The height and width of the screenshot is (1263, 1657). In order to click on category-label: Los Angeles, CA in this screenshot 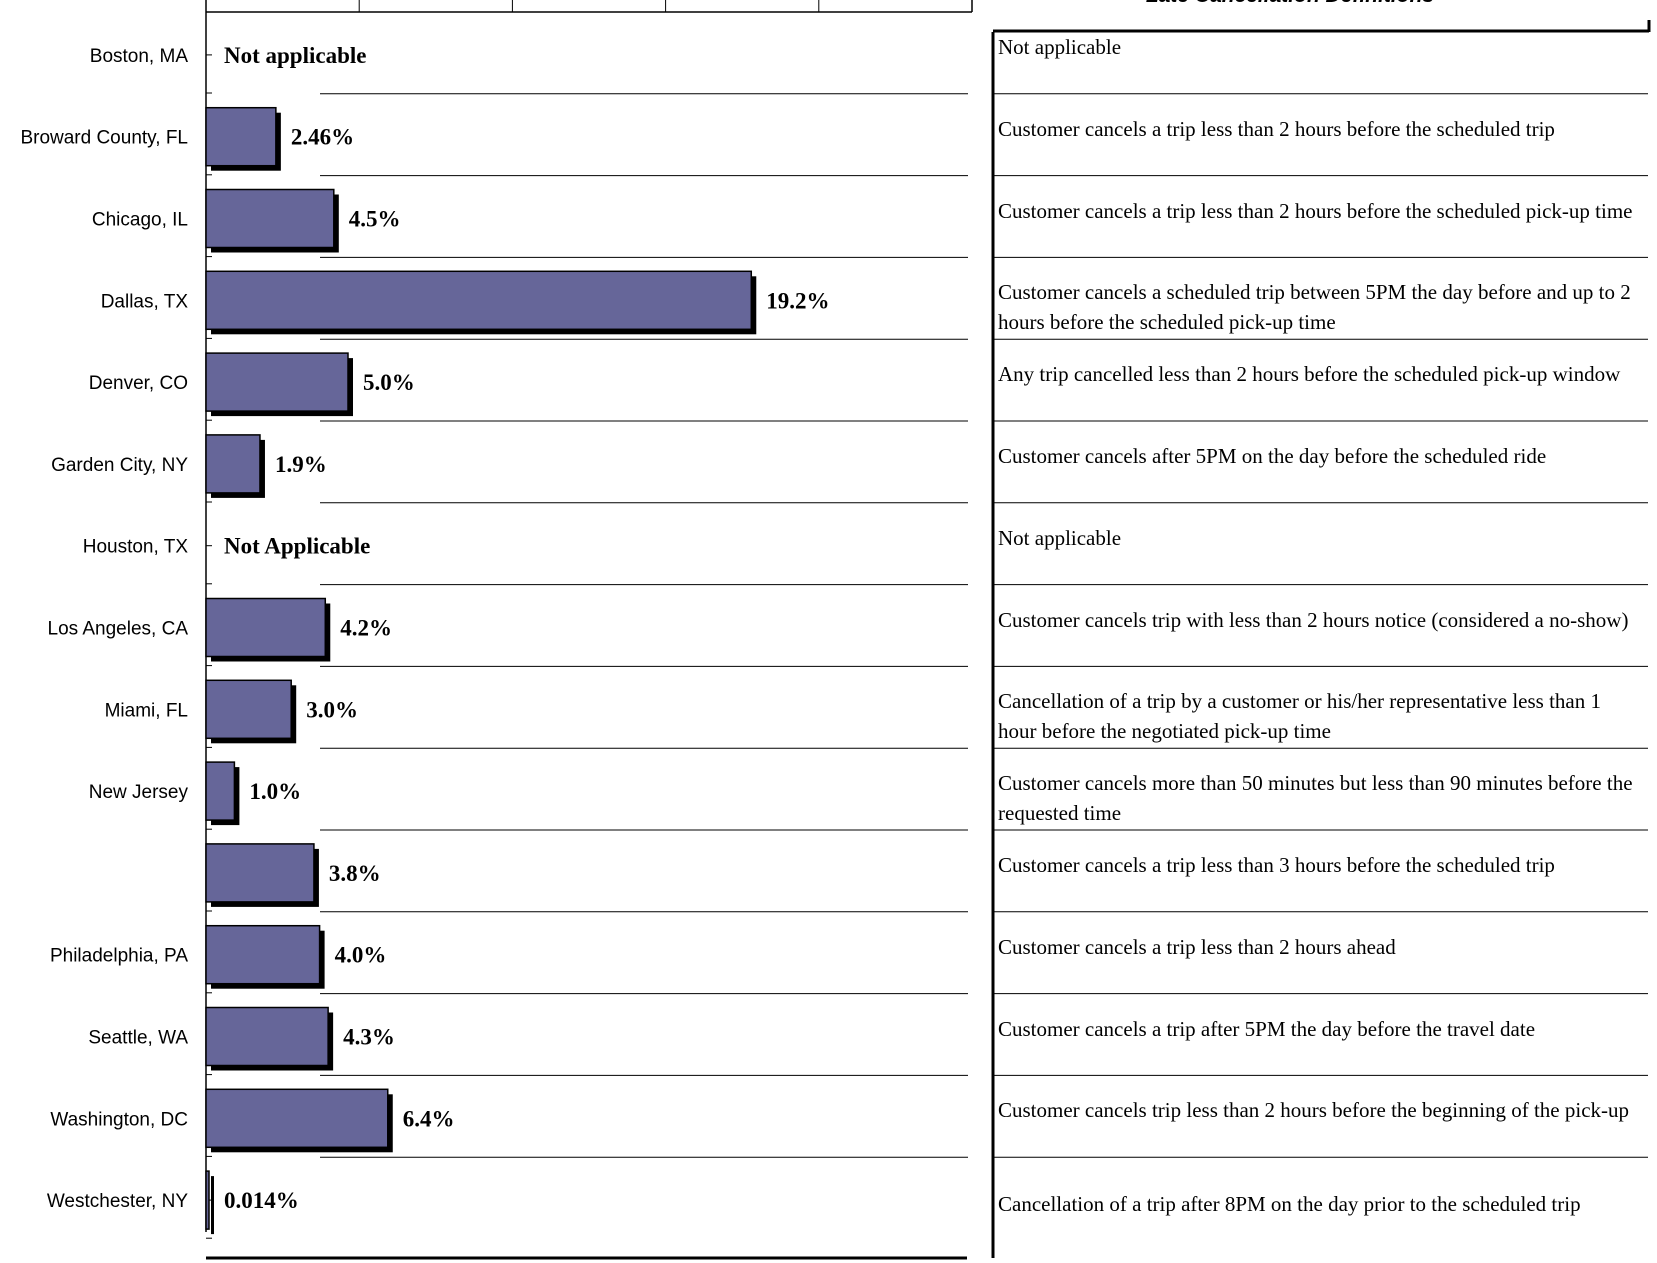, I will do `click(118, 629)`.